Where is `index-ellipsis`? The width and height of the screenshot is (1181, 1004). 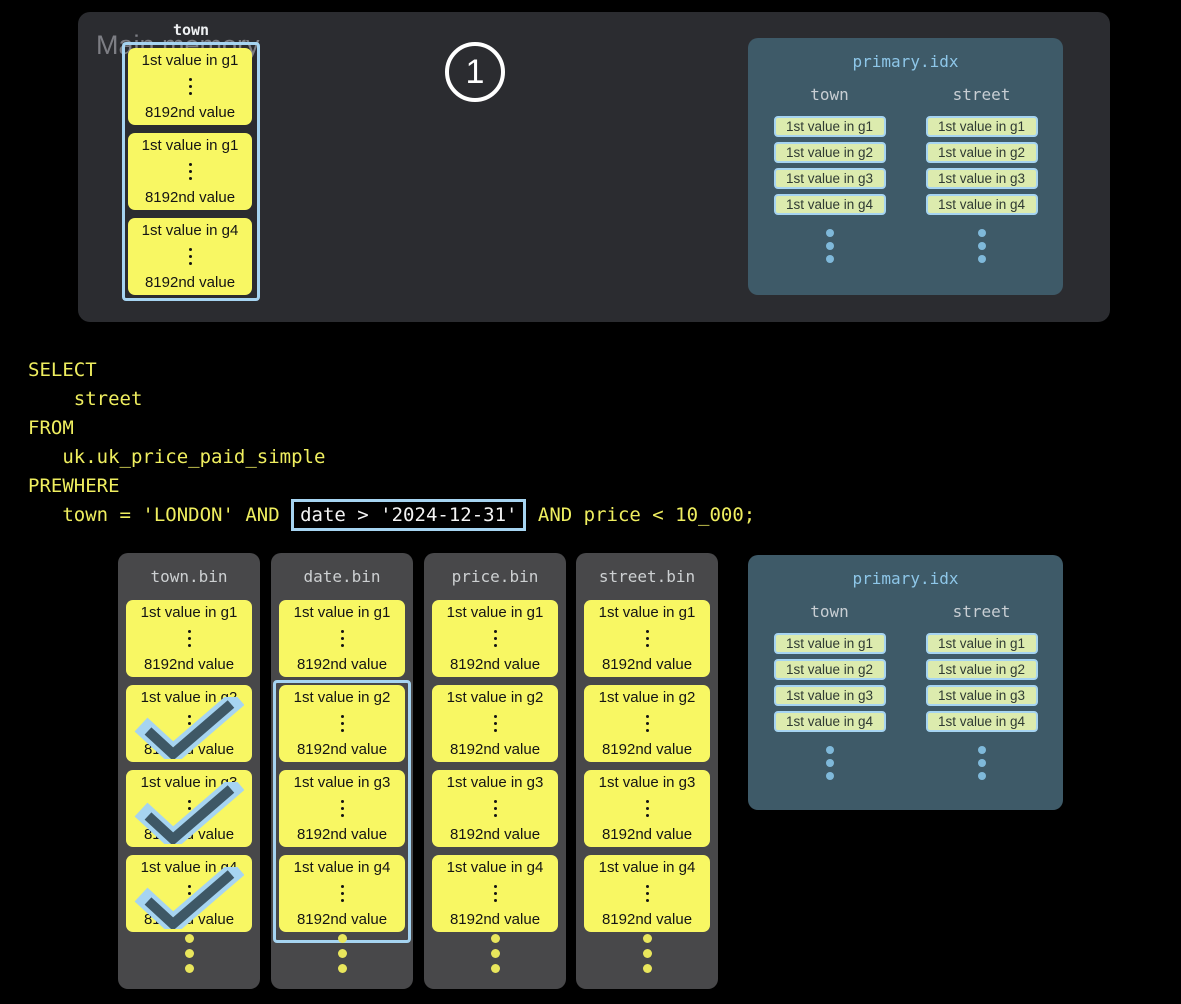 index-ellipsis is located at coordinates (981, 763).